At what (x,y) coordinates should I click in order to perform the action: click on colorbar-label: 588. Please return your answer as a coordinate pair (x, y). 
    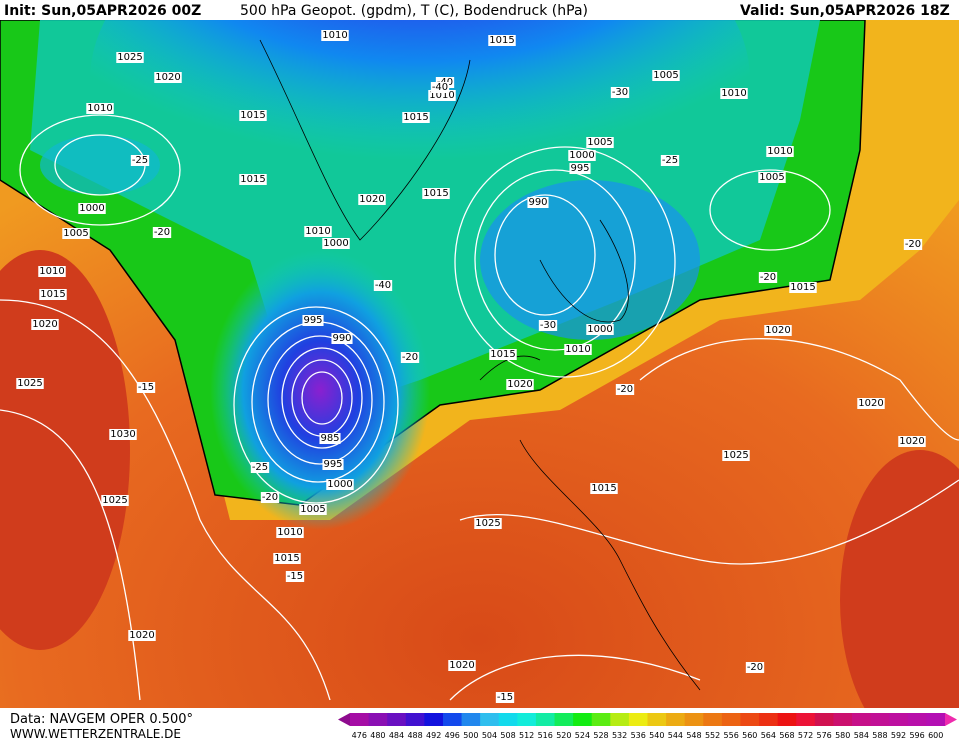
    Looking at the image, I should click on (879, 735).